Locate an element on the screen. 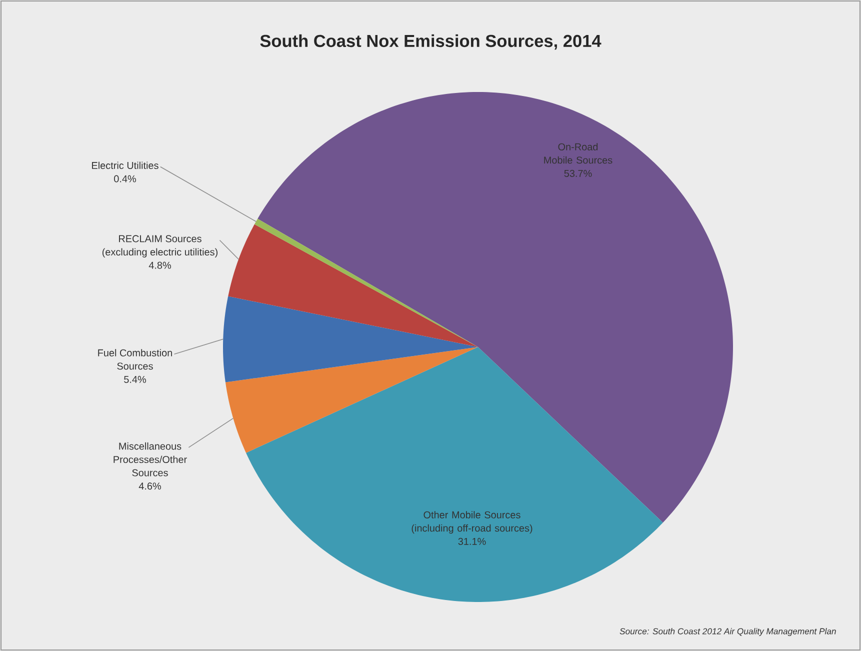 This screenshot has height=651, width=861. slice-label: Fuel Combustion Sources is located at coordinates (135, 359).